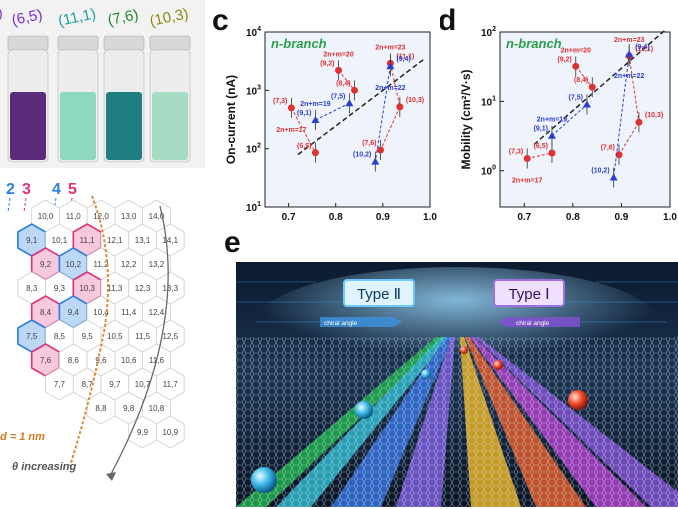 This screenshot has height=509, width=678. What do you see at coordinates (115, 384) in the screenshot?
I see `hex-cell-label: 9,7` at bounding box center [115, 384].